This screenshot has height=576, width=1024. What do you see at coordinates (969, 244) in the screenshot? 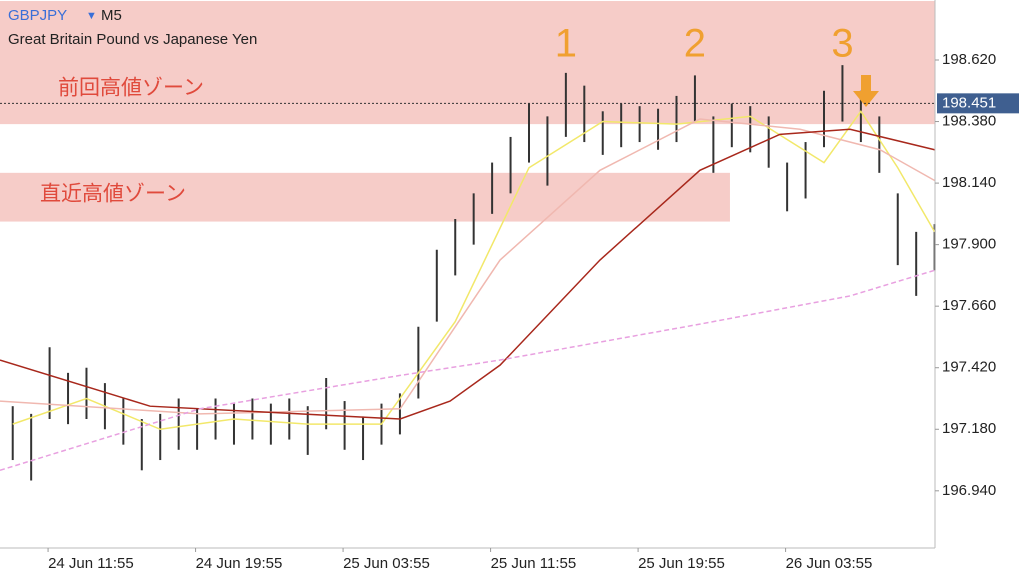
I see `y-tick-label: 197.900` at bounding box center [969, 244].